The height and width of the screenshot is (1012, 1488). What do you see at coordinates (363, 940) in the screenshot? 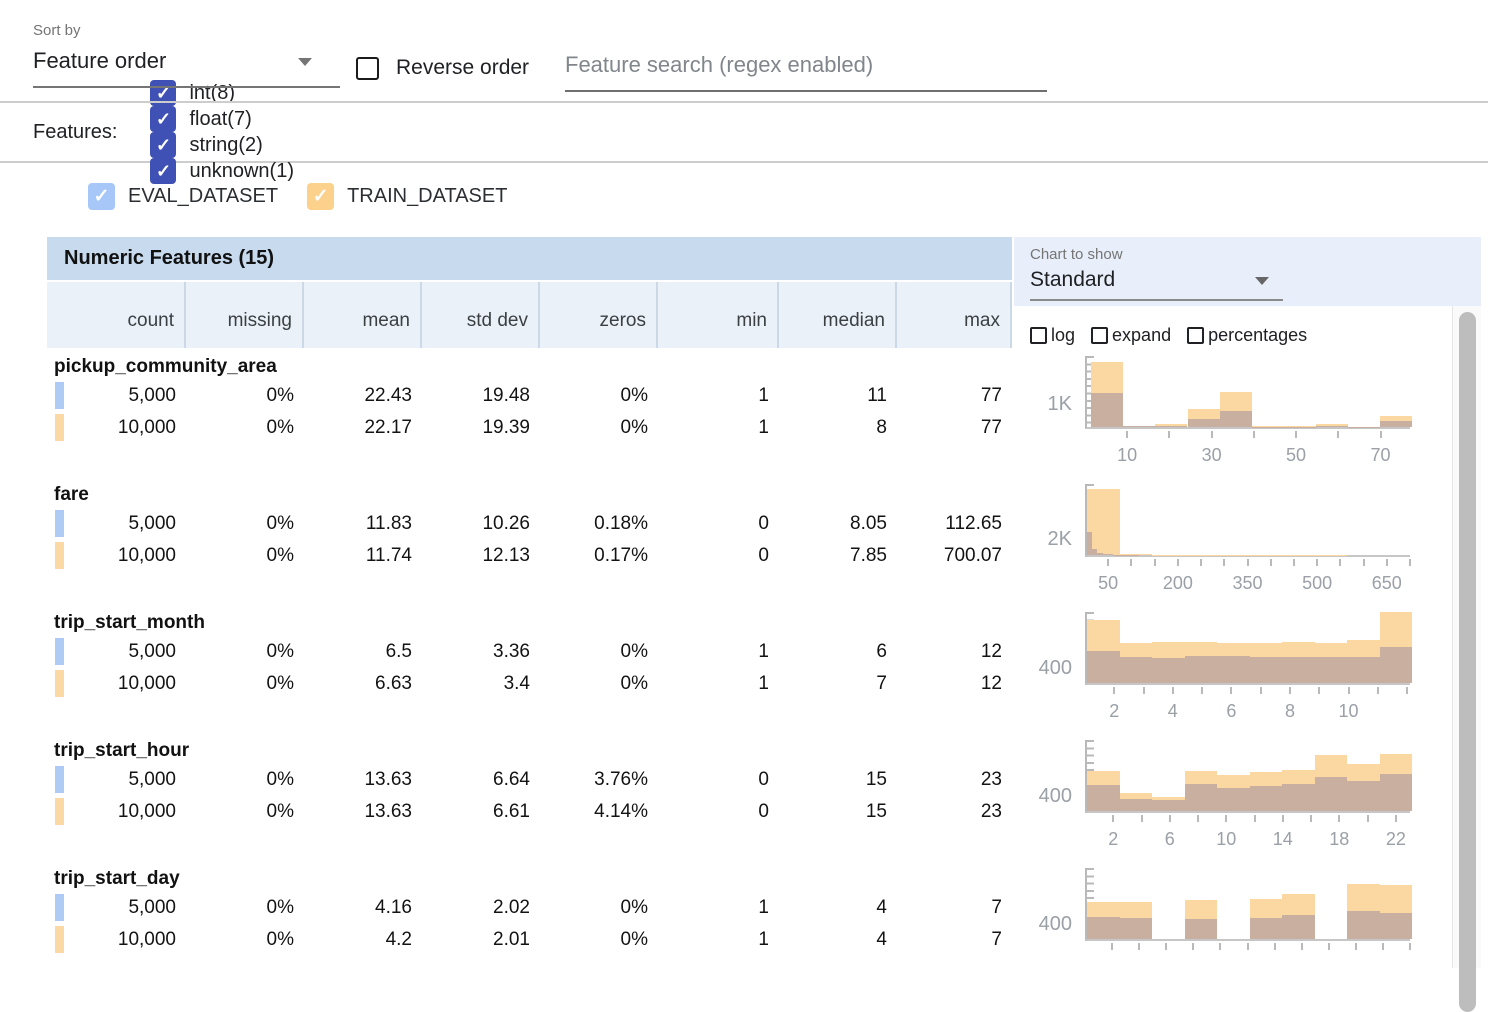
I see `cell-mean: 4.2` at bounding box center [363, 940].